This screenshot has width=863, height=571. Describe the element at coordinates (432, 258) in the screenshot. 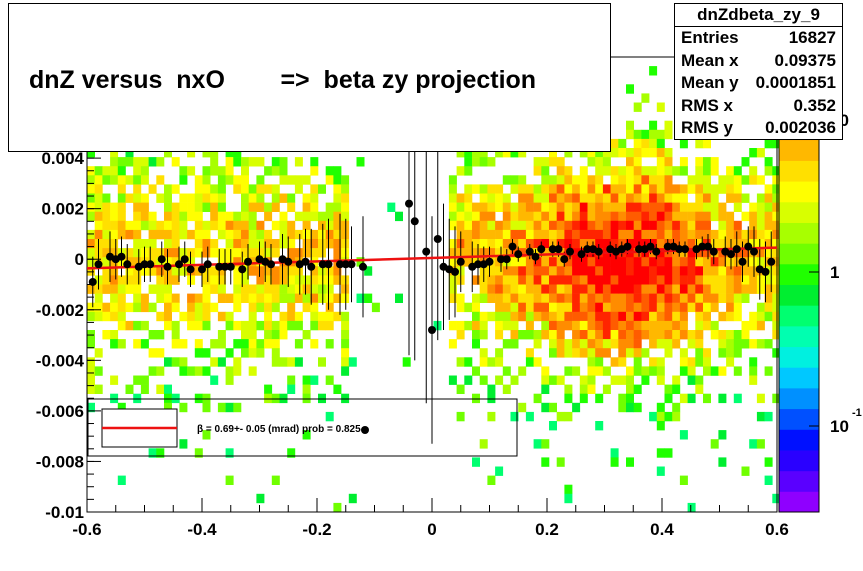

I see `fit-line` at that location.